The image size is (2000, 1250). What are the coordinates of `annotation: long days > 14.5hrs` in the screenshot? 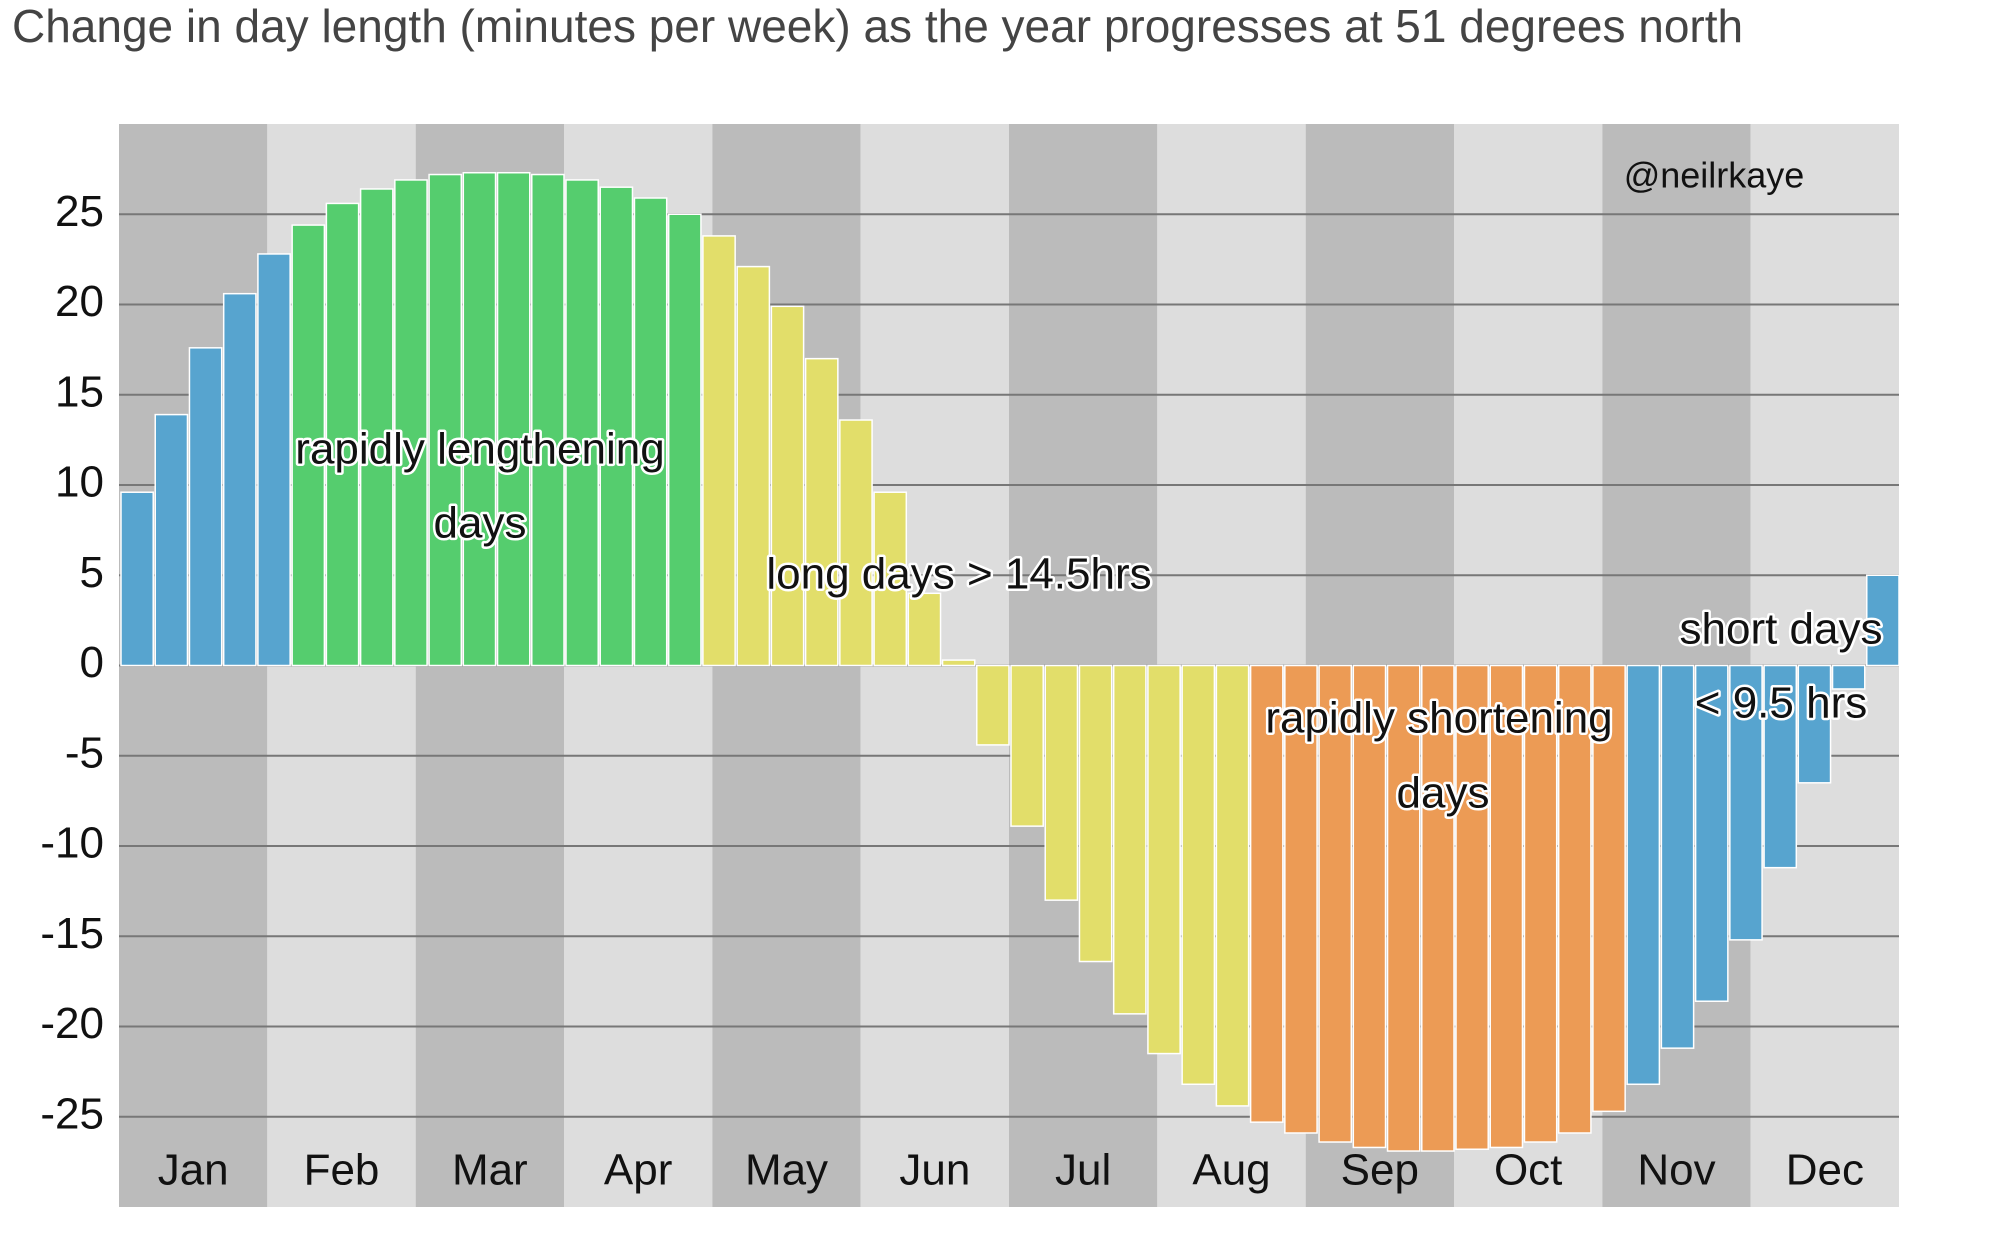 It's located at (958, 574).